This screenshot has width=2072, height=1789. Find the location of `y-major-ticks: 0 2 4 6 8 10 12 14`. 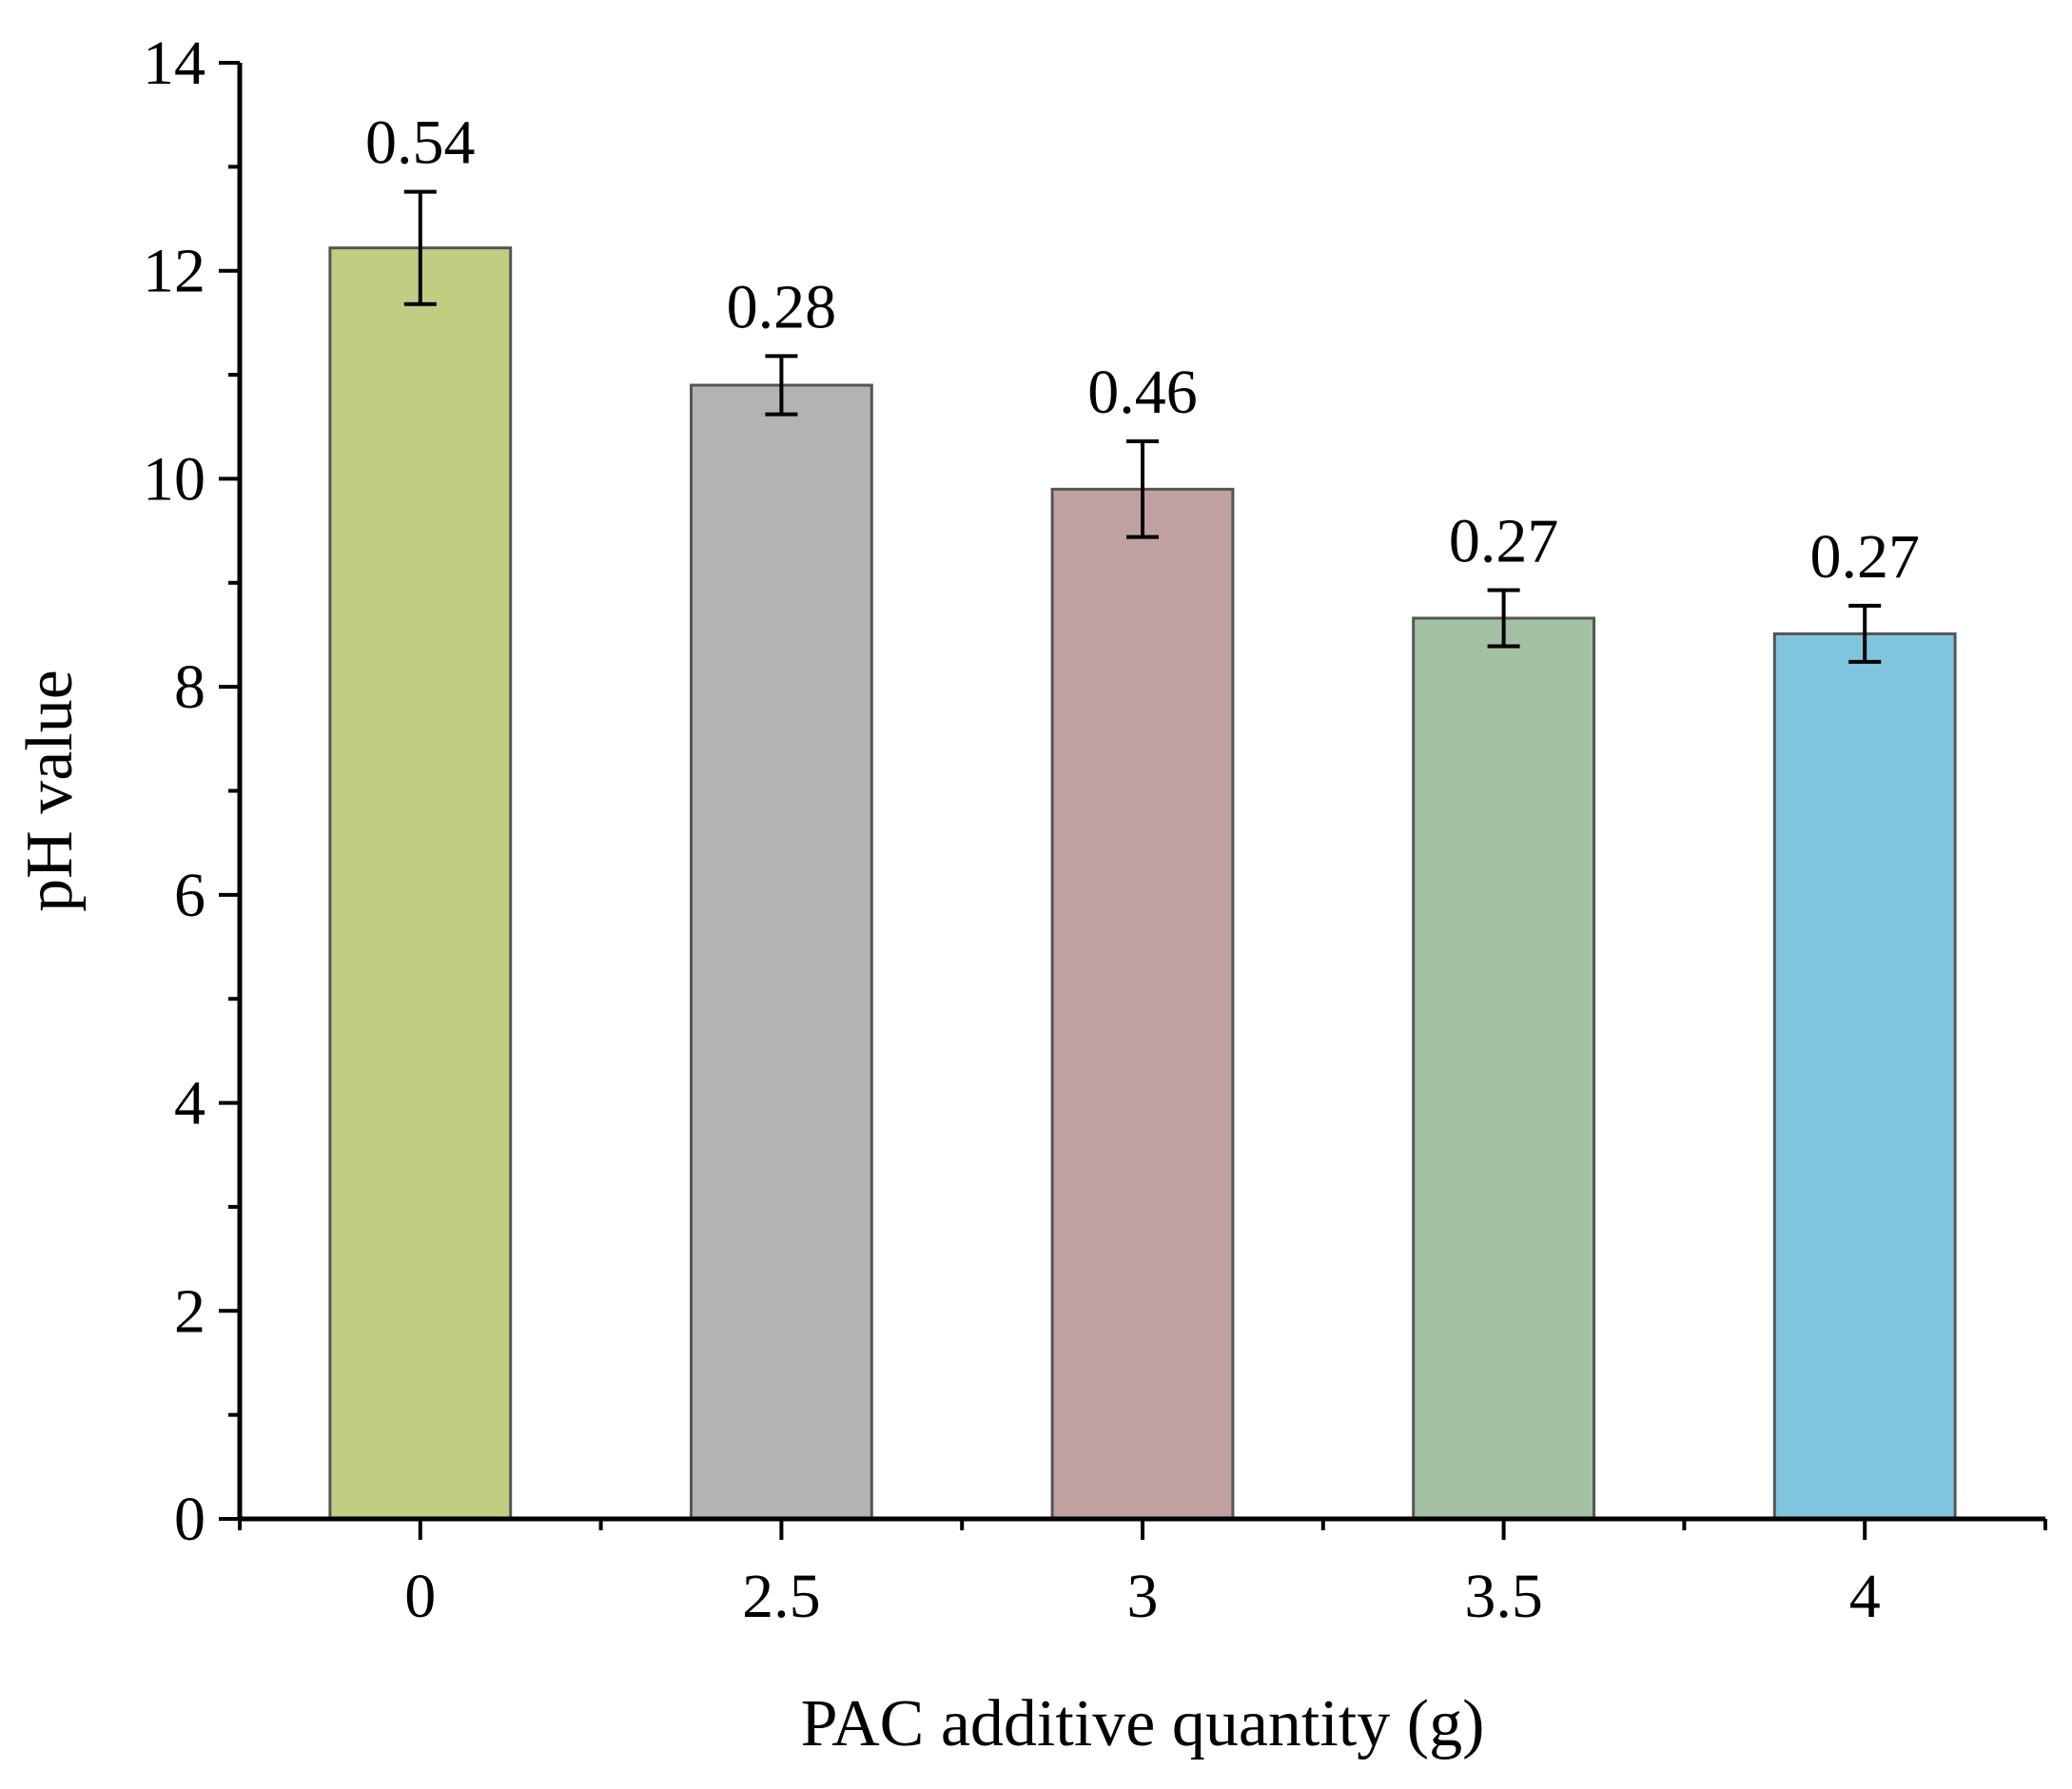

y-major-ticks: 0 2 4 6 8 10 12 14 is located at coordinates (191, 791).